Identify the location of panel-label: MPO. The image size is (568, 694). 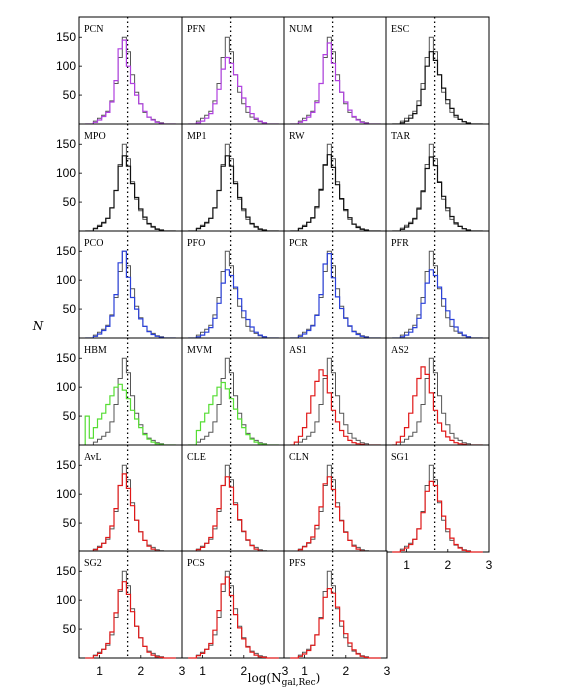
(95, 136).